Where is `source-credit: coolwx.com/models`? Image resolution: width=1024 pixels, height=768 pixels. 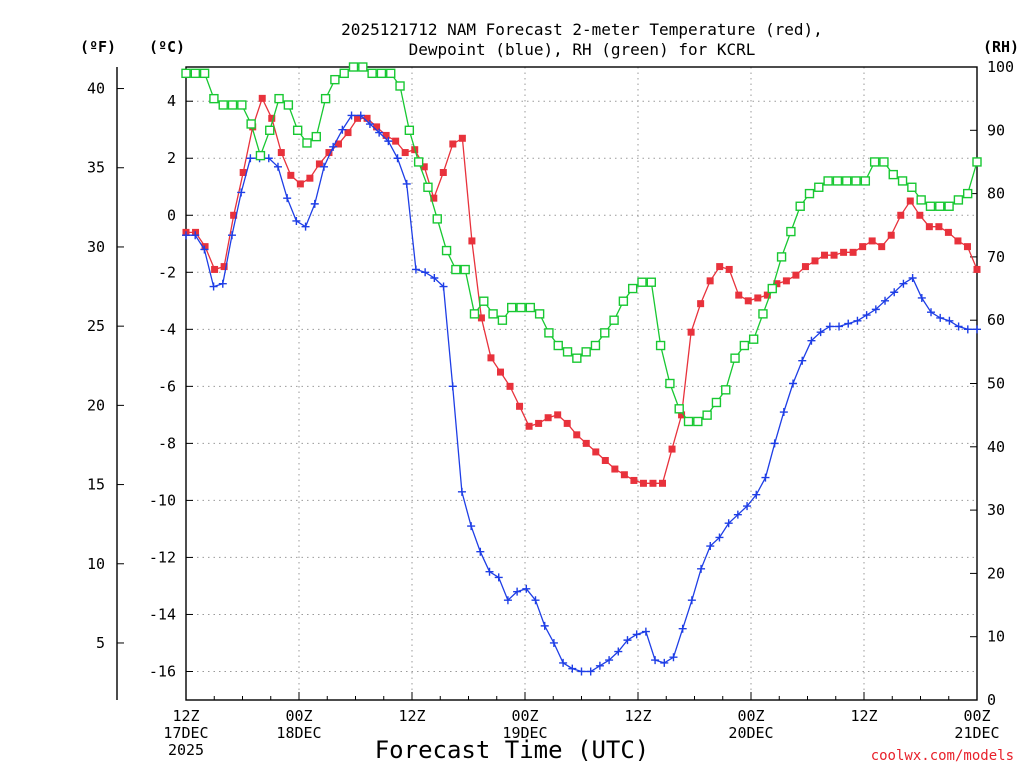 source-credit: coolwx.com/models is located at coordinates (942, 756).